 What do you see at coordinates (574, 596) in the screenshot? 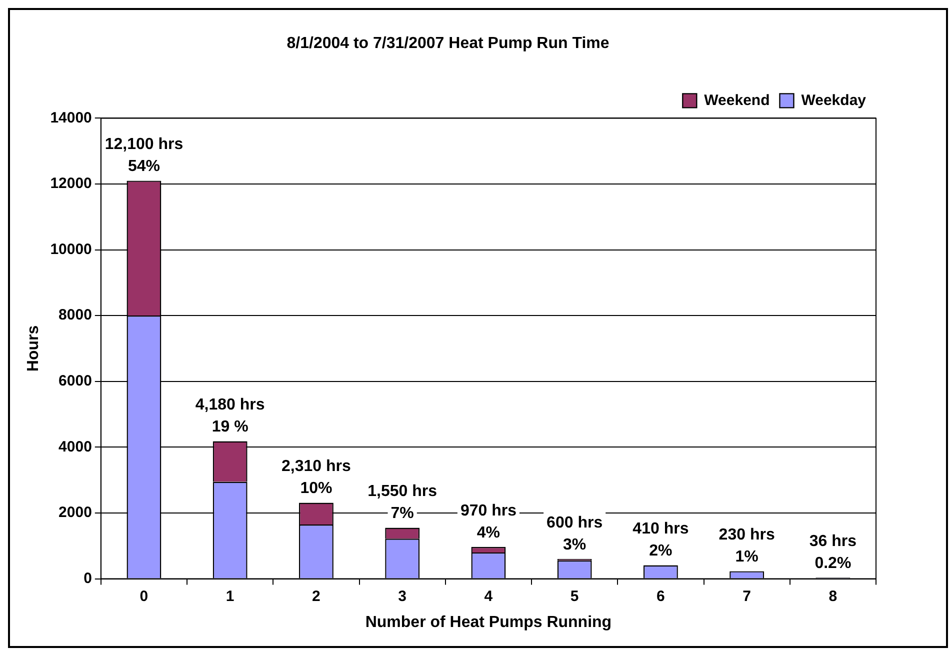
I see `x-tick-label: 5` at bounding box center [574, 596].